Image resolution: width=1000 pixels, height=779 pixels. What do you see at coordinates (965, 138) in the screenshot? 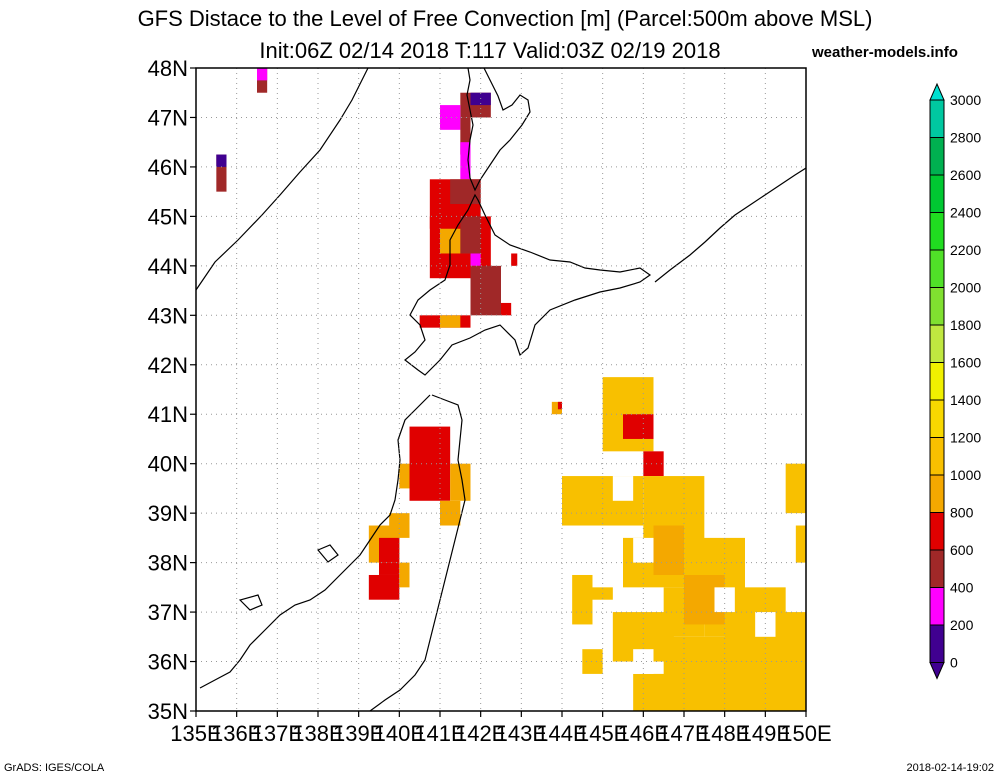
I see `colorbar-label: 2800` at bounding box center [965, 138].